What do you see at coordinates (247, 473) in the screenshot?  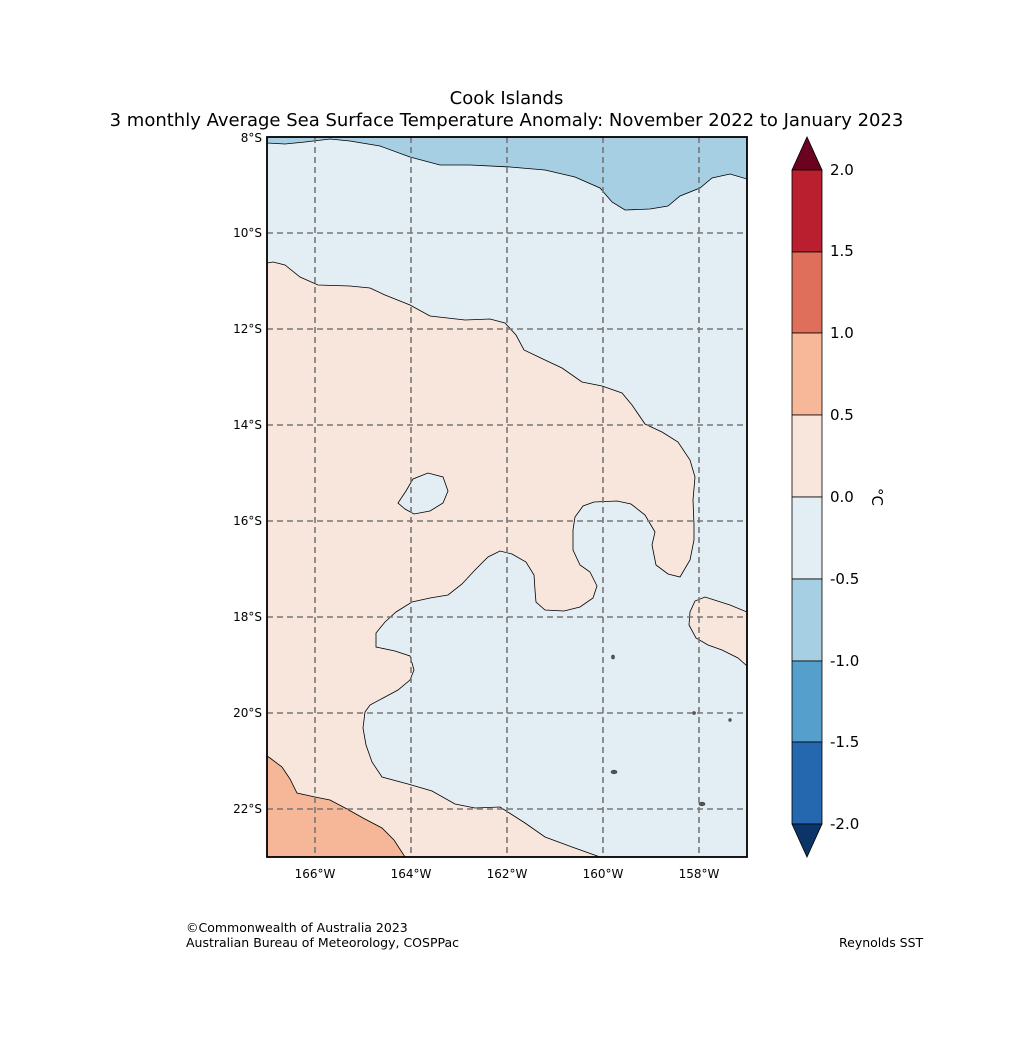 I see `latitude-labels: 8°S 10°S 12°S 14°S 16°S 18°S 20°S 22°S` at bounding box center [247, 473].